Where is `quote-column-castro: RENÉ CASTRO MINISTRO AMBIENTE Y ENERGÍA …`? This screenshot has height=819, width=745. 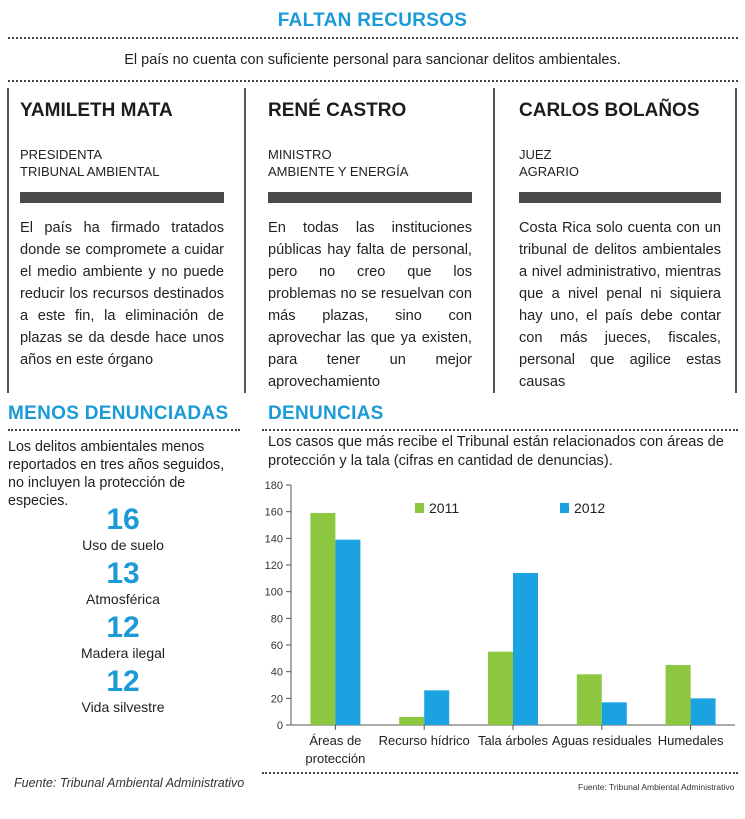
quote-column-castro: RENÉ CASTRO MINISTRO AMBIENTE Y ENERGÍA … is located at coordinates (370, 246).